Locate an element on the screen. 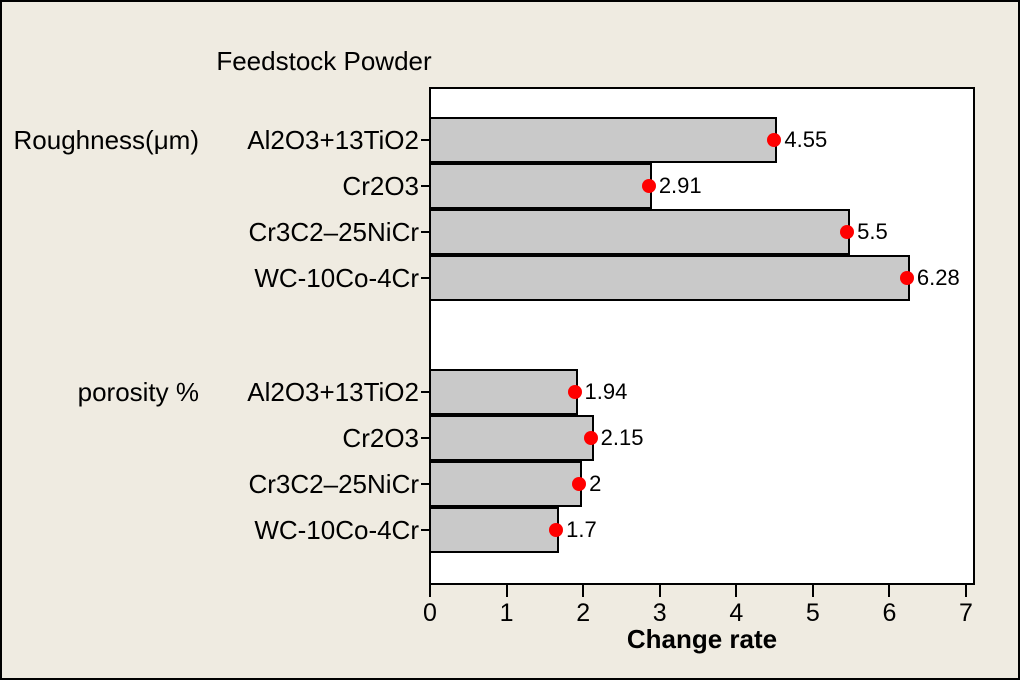 This screenshot has width=1020, height=680. value-label: 1.7 is located at coordinates (581, 529).